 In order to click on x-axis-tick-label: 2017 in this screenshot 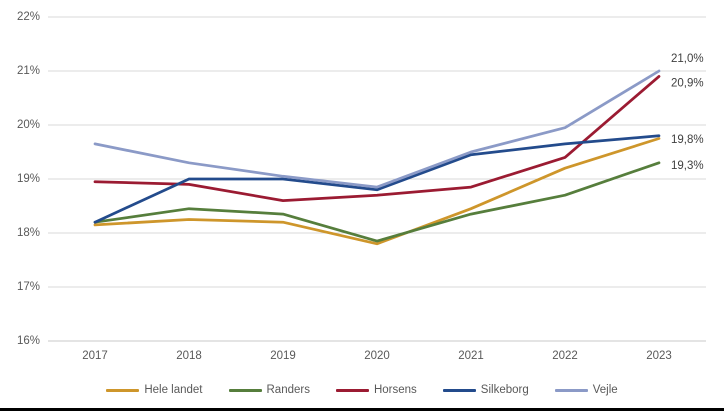, I will do `click(95, 356)`.